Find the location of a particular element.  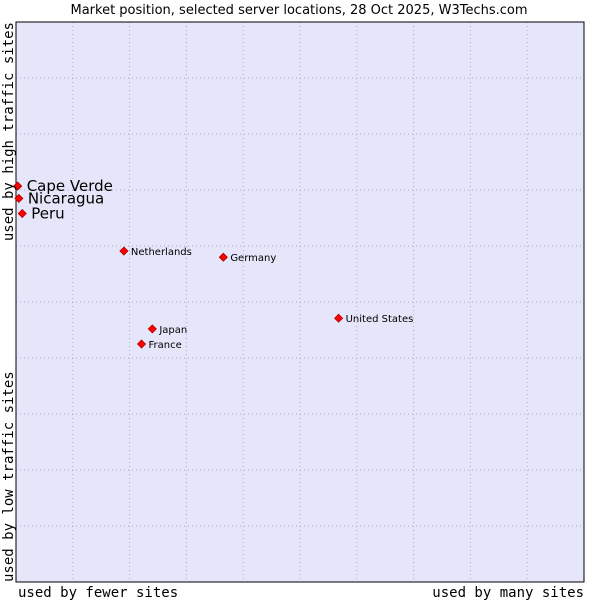

point-label: Germany is located at coordinates (253, 258).